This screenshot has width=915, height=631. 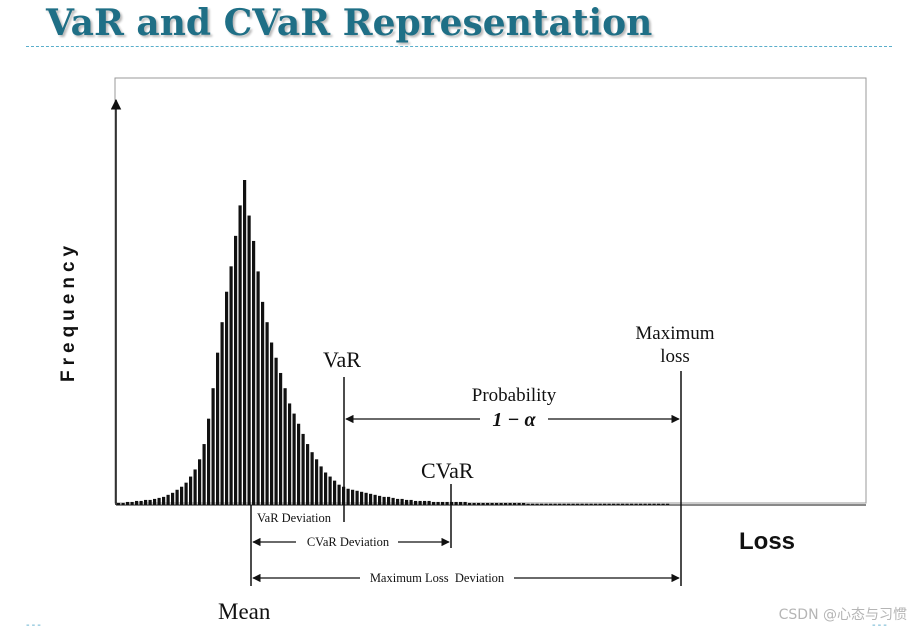 What do you see at coordinates (447, 470) in the screenshot?
I see `cvar-label: CVaR` at bounding box center [447, 470].